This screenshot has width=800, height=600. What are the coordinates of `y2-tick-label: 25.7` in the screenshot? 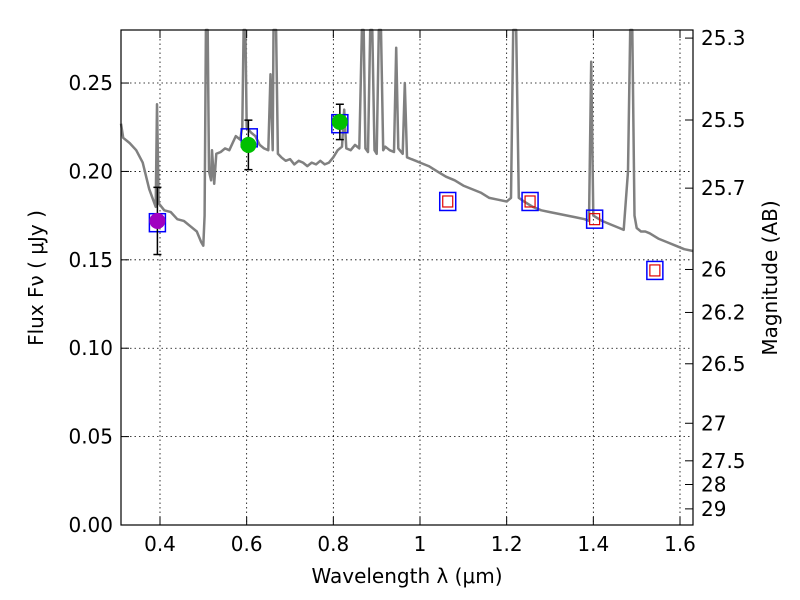 It's located at (723, 188).